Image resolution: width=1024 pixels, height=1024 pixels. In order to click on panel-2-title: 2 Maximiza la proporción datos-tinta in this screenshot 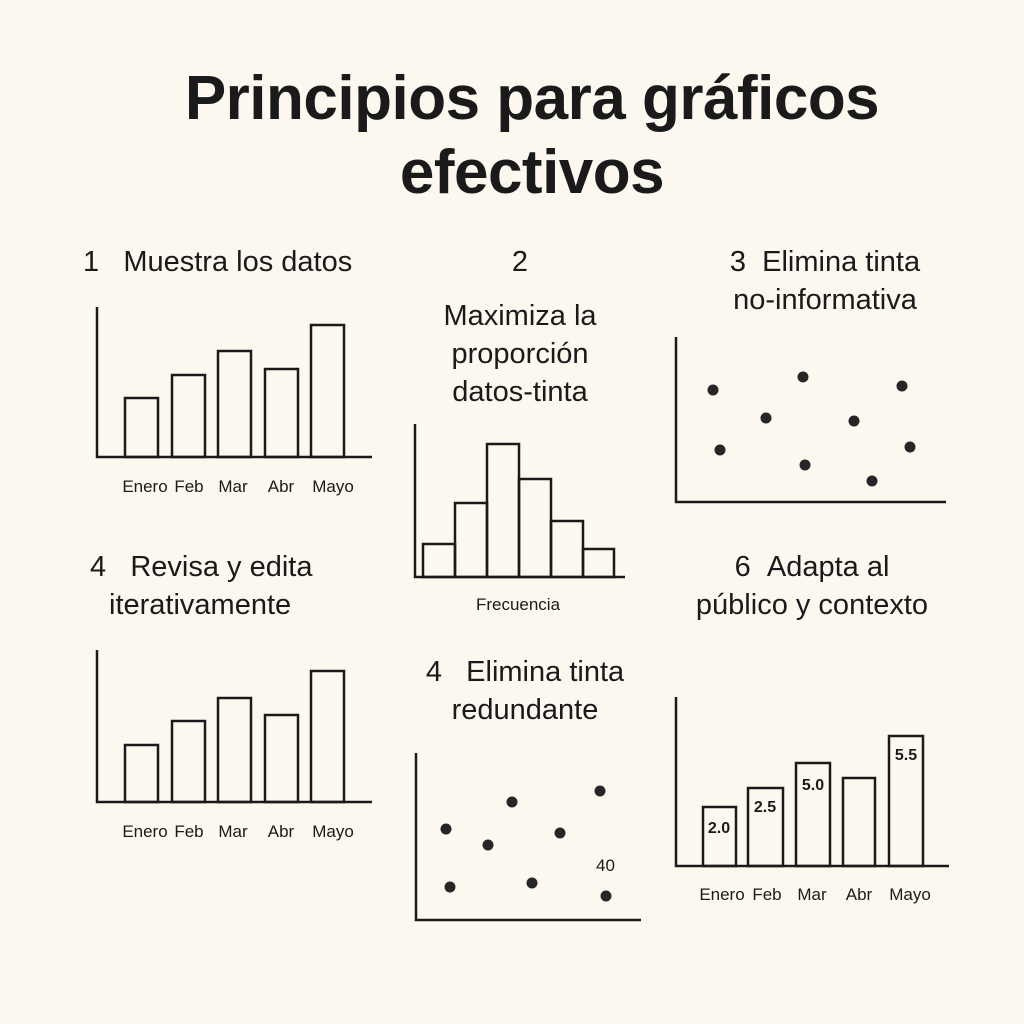, I will do `click(520, 327)`.